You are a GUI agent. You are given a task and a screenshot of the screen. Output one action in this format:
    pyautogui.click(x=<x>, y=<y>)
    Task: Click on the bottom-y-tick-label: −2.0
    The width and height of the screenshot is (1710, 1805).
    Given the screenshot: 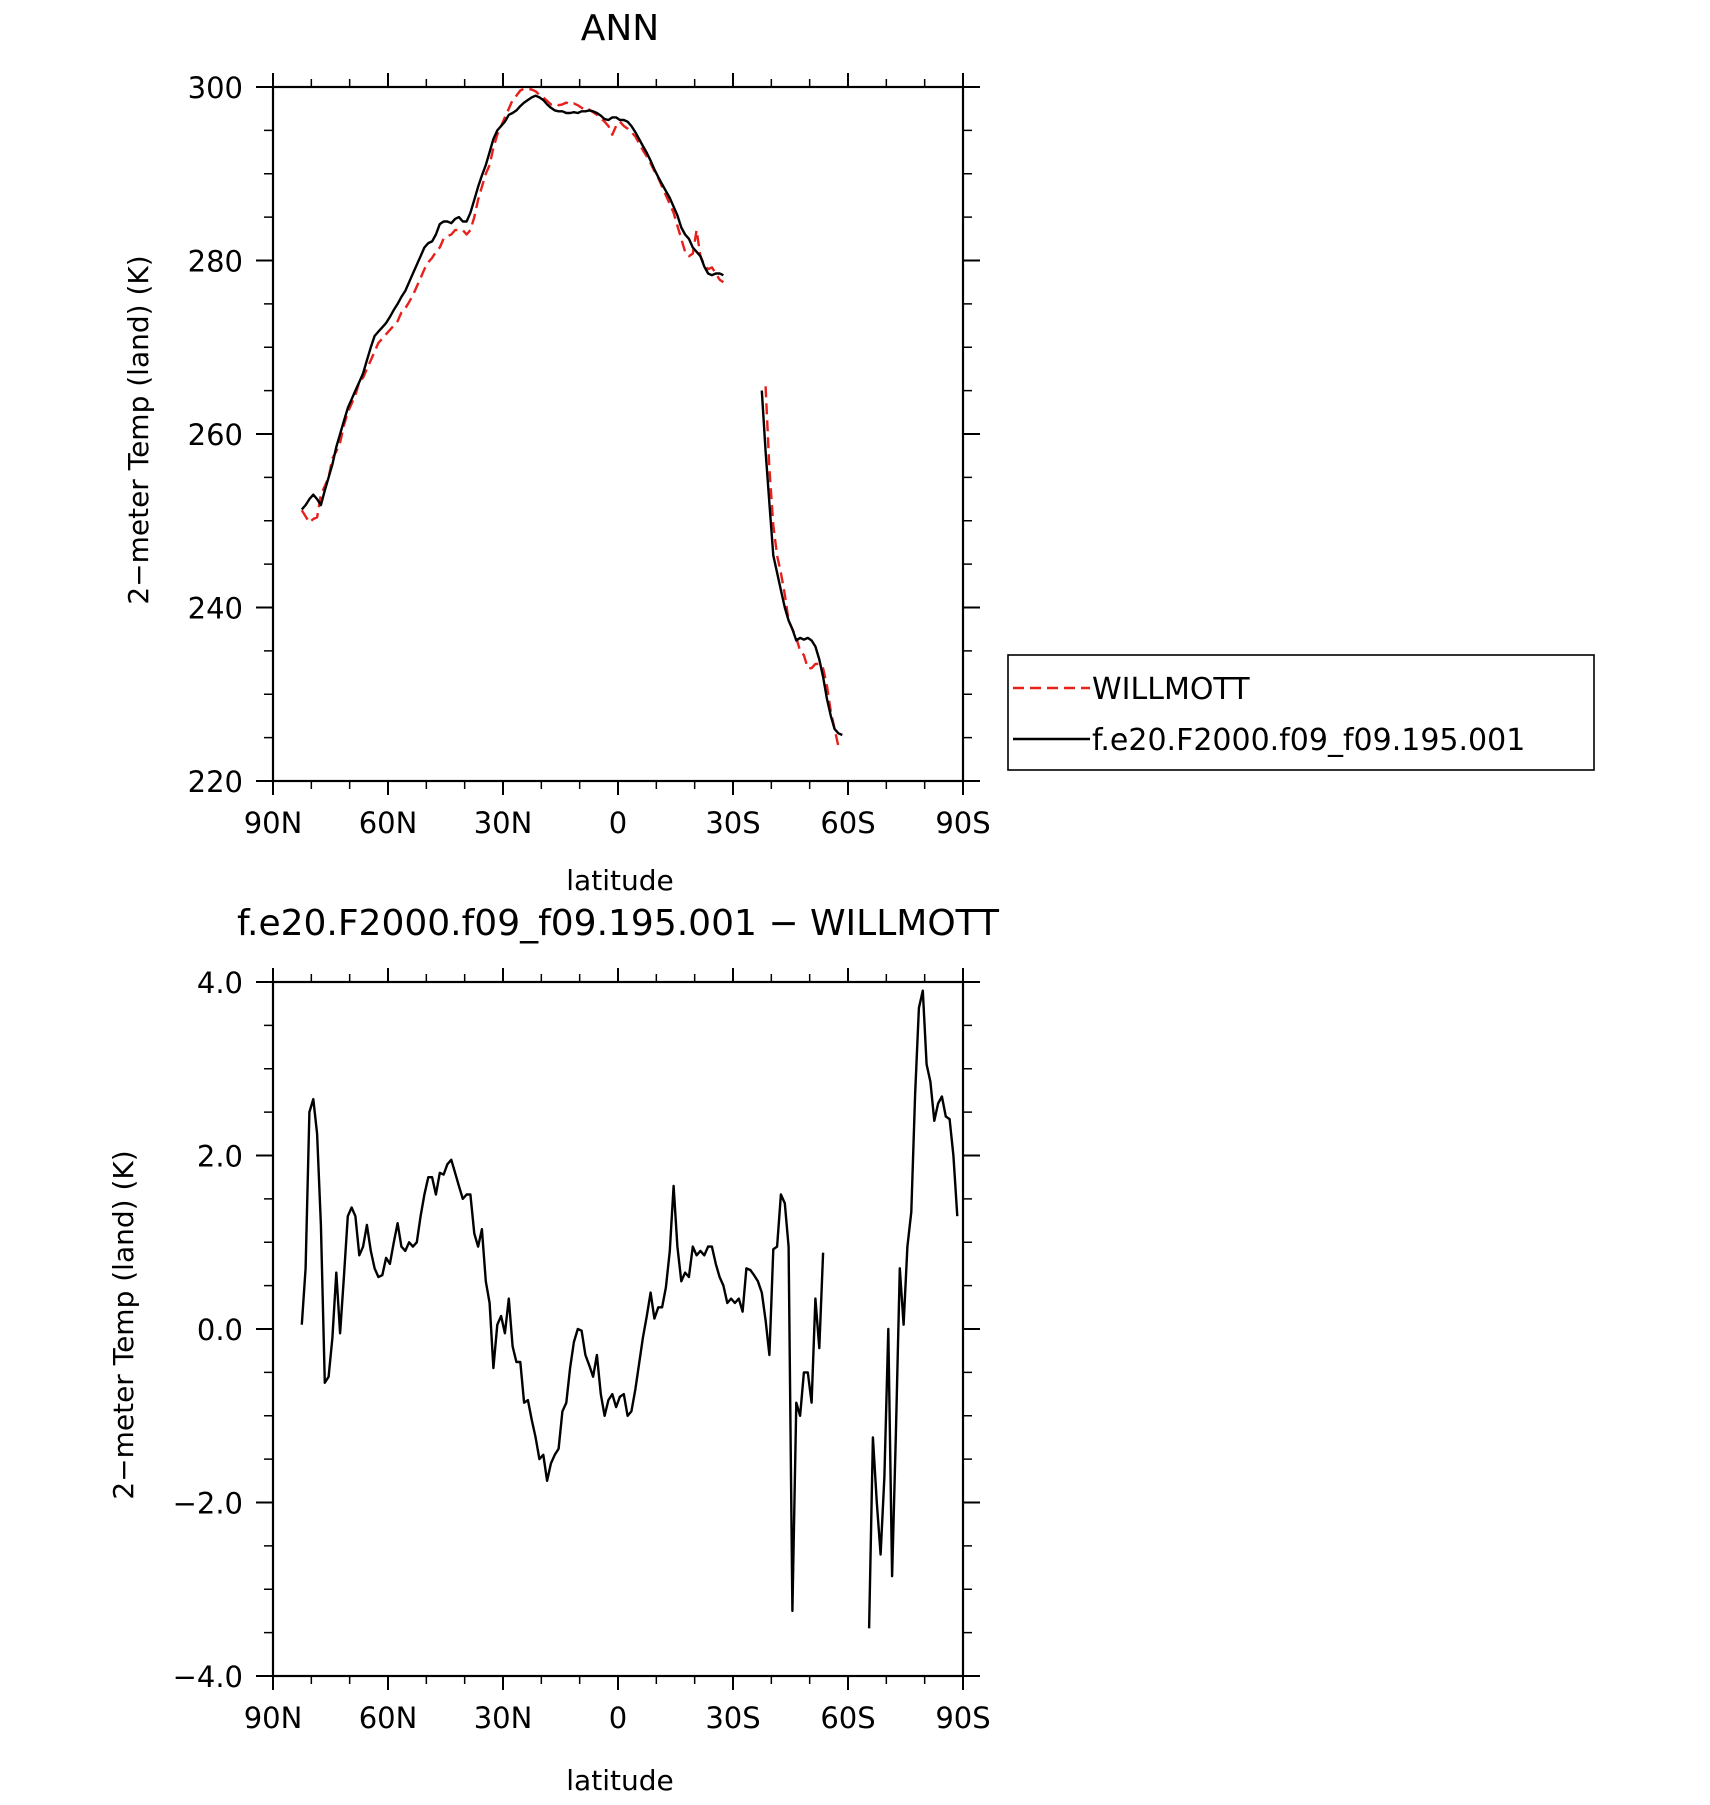 What is the action you would take?
    pyautogui.click(x=208, y=1504)
    